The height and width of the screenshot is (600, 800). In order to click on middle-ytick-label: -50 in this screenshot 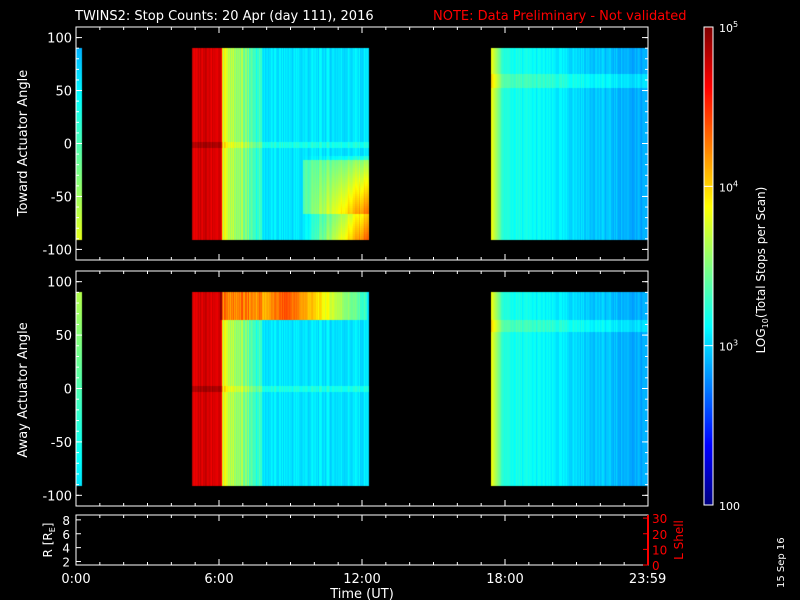, I will do `click(61, 443)`.